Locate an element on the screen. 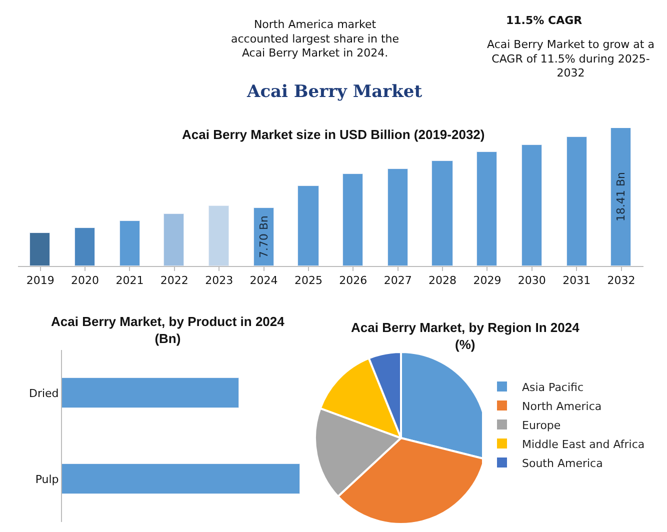 The height and width of the screenshot is (532, 667). x-tick-label: 2024 is located at coordinates (264, 281).